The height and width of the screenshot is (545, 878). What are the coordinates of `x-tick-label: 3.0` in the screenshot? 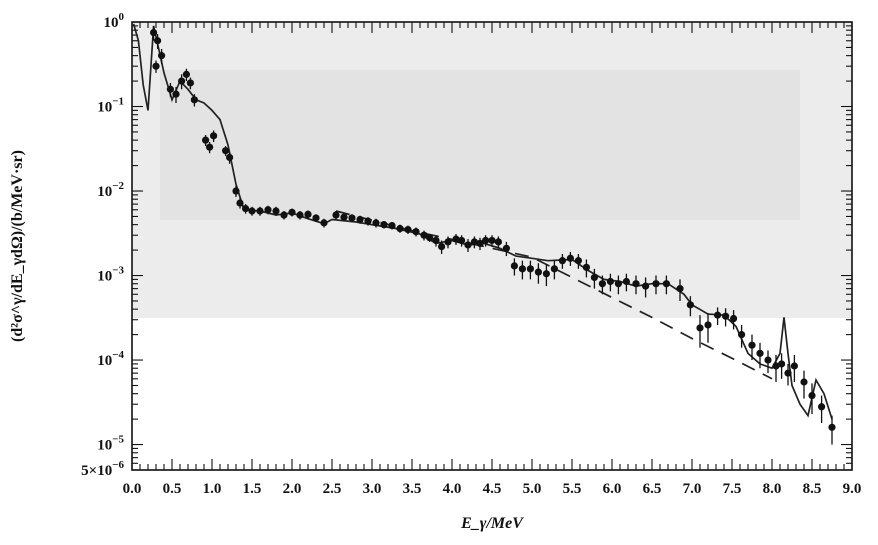 It's located at (372, 489).